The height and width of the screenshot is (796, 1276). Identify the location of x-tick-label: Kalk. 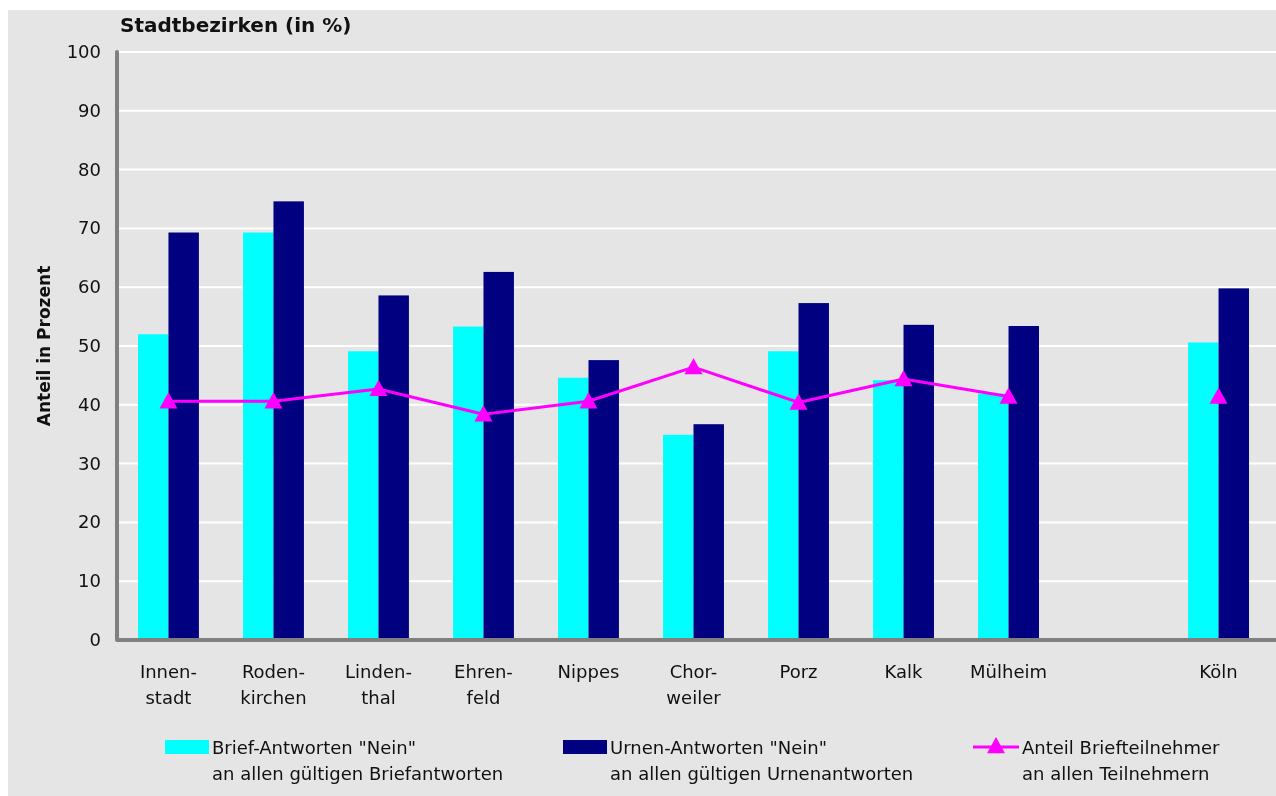
(904, 671).